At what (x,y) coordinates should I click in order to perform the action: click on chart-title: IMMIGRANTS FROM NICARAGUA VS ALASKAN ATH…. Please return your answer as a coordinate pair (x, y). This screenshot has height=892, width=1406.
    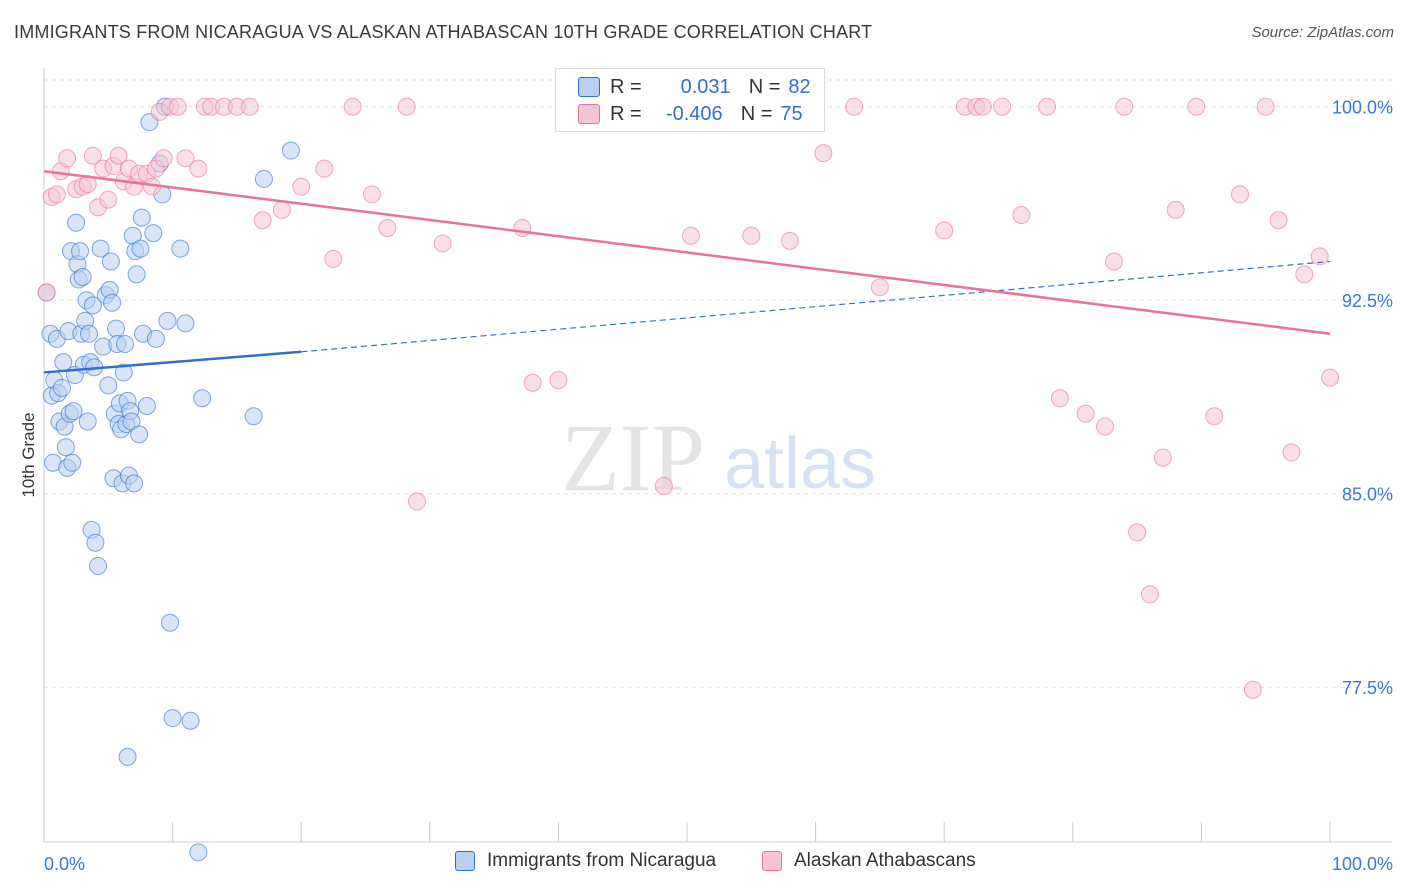
    Looking at the image, I should click on (443, 32).